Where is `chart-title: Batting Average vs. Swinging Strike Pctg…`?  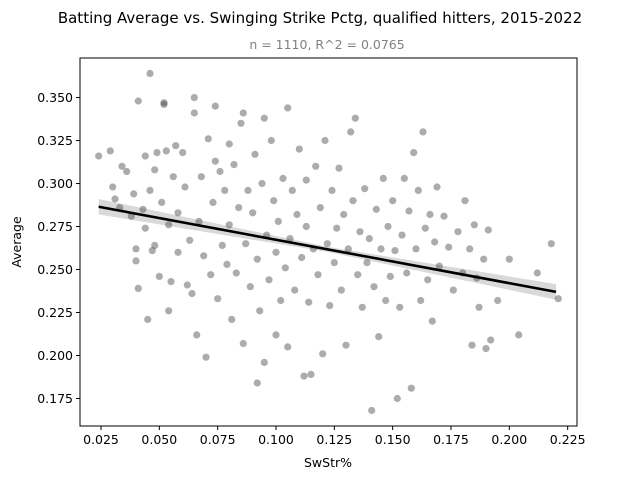 chart-title: Batting Average vs. Swinging Strike Pctg… is located at coordinates (320, 18).